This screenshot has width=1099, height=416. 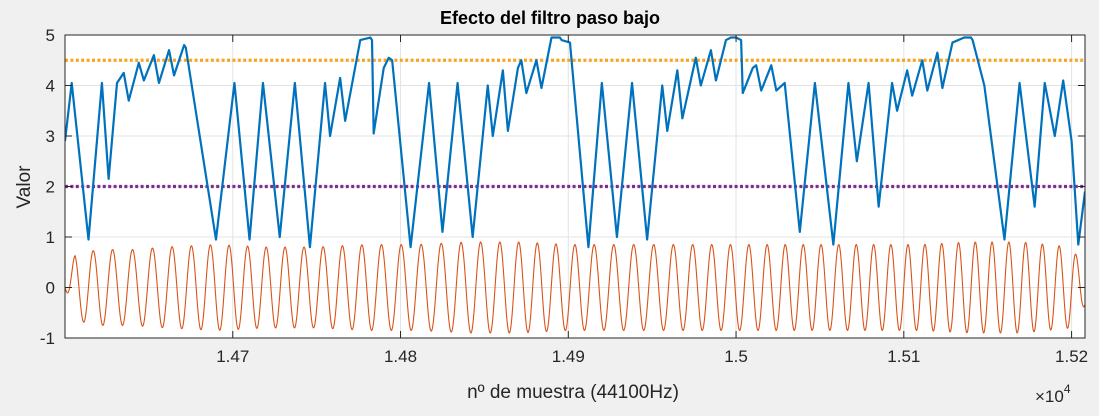 I want to click on chart-title: Efecto del filtro paso bajo, so click(x=550, y=18).